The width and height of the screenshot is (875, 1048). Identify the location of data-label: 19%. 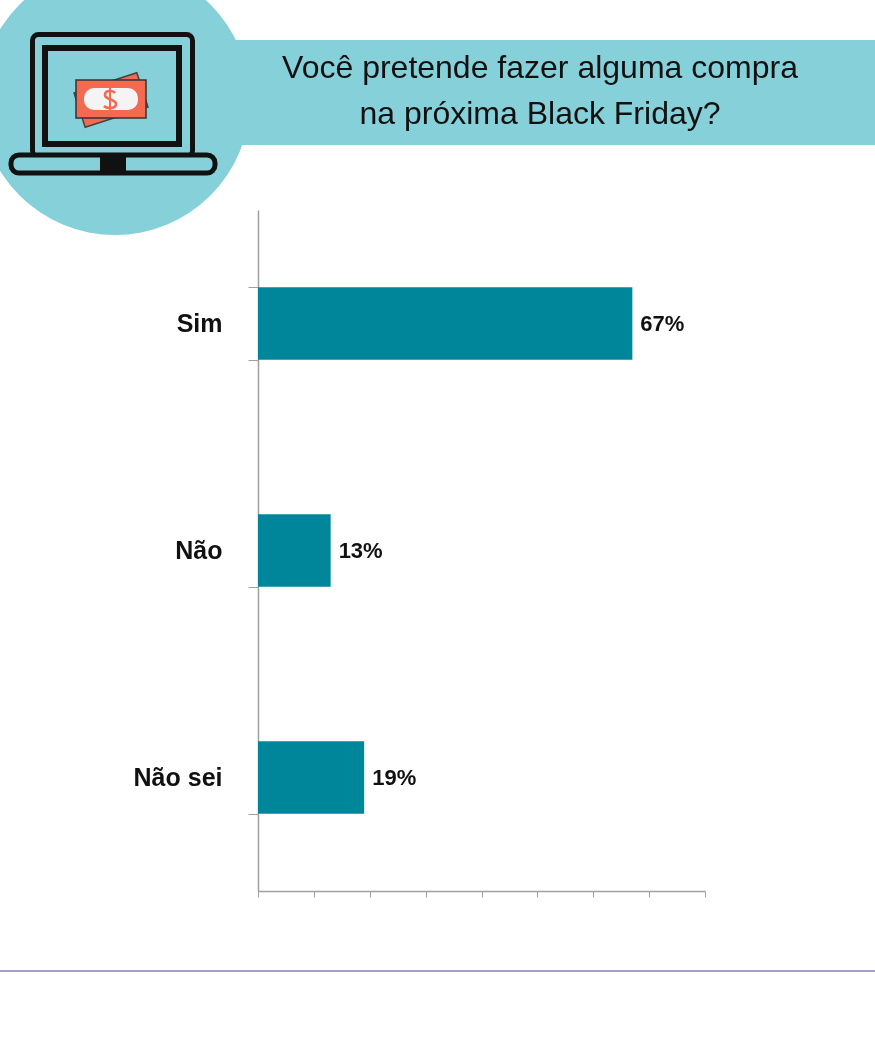
(394, 777).